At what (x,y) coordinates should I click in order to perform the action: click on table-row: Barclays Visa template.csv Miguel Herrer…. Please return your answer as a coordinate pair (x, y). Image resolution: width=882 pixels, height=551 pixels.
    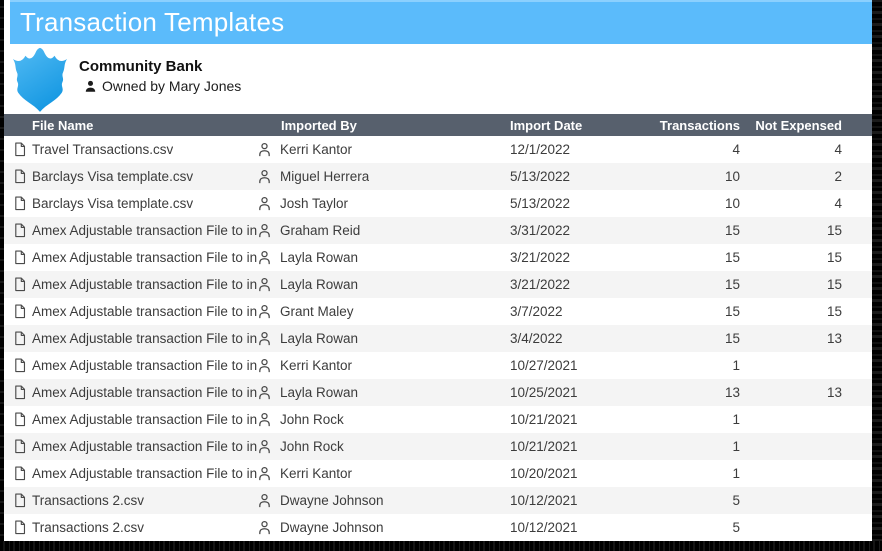
    Looking at the image, I should click on (438, 176).